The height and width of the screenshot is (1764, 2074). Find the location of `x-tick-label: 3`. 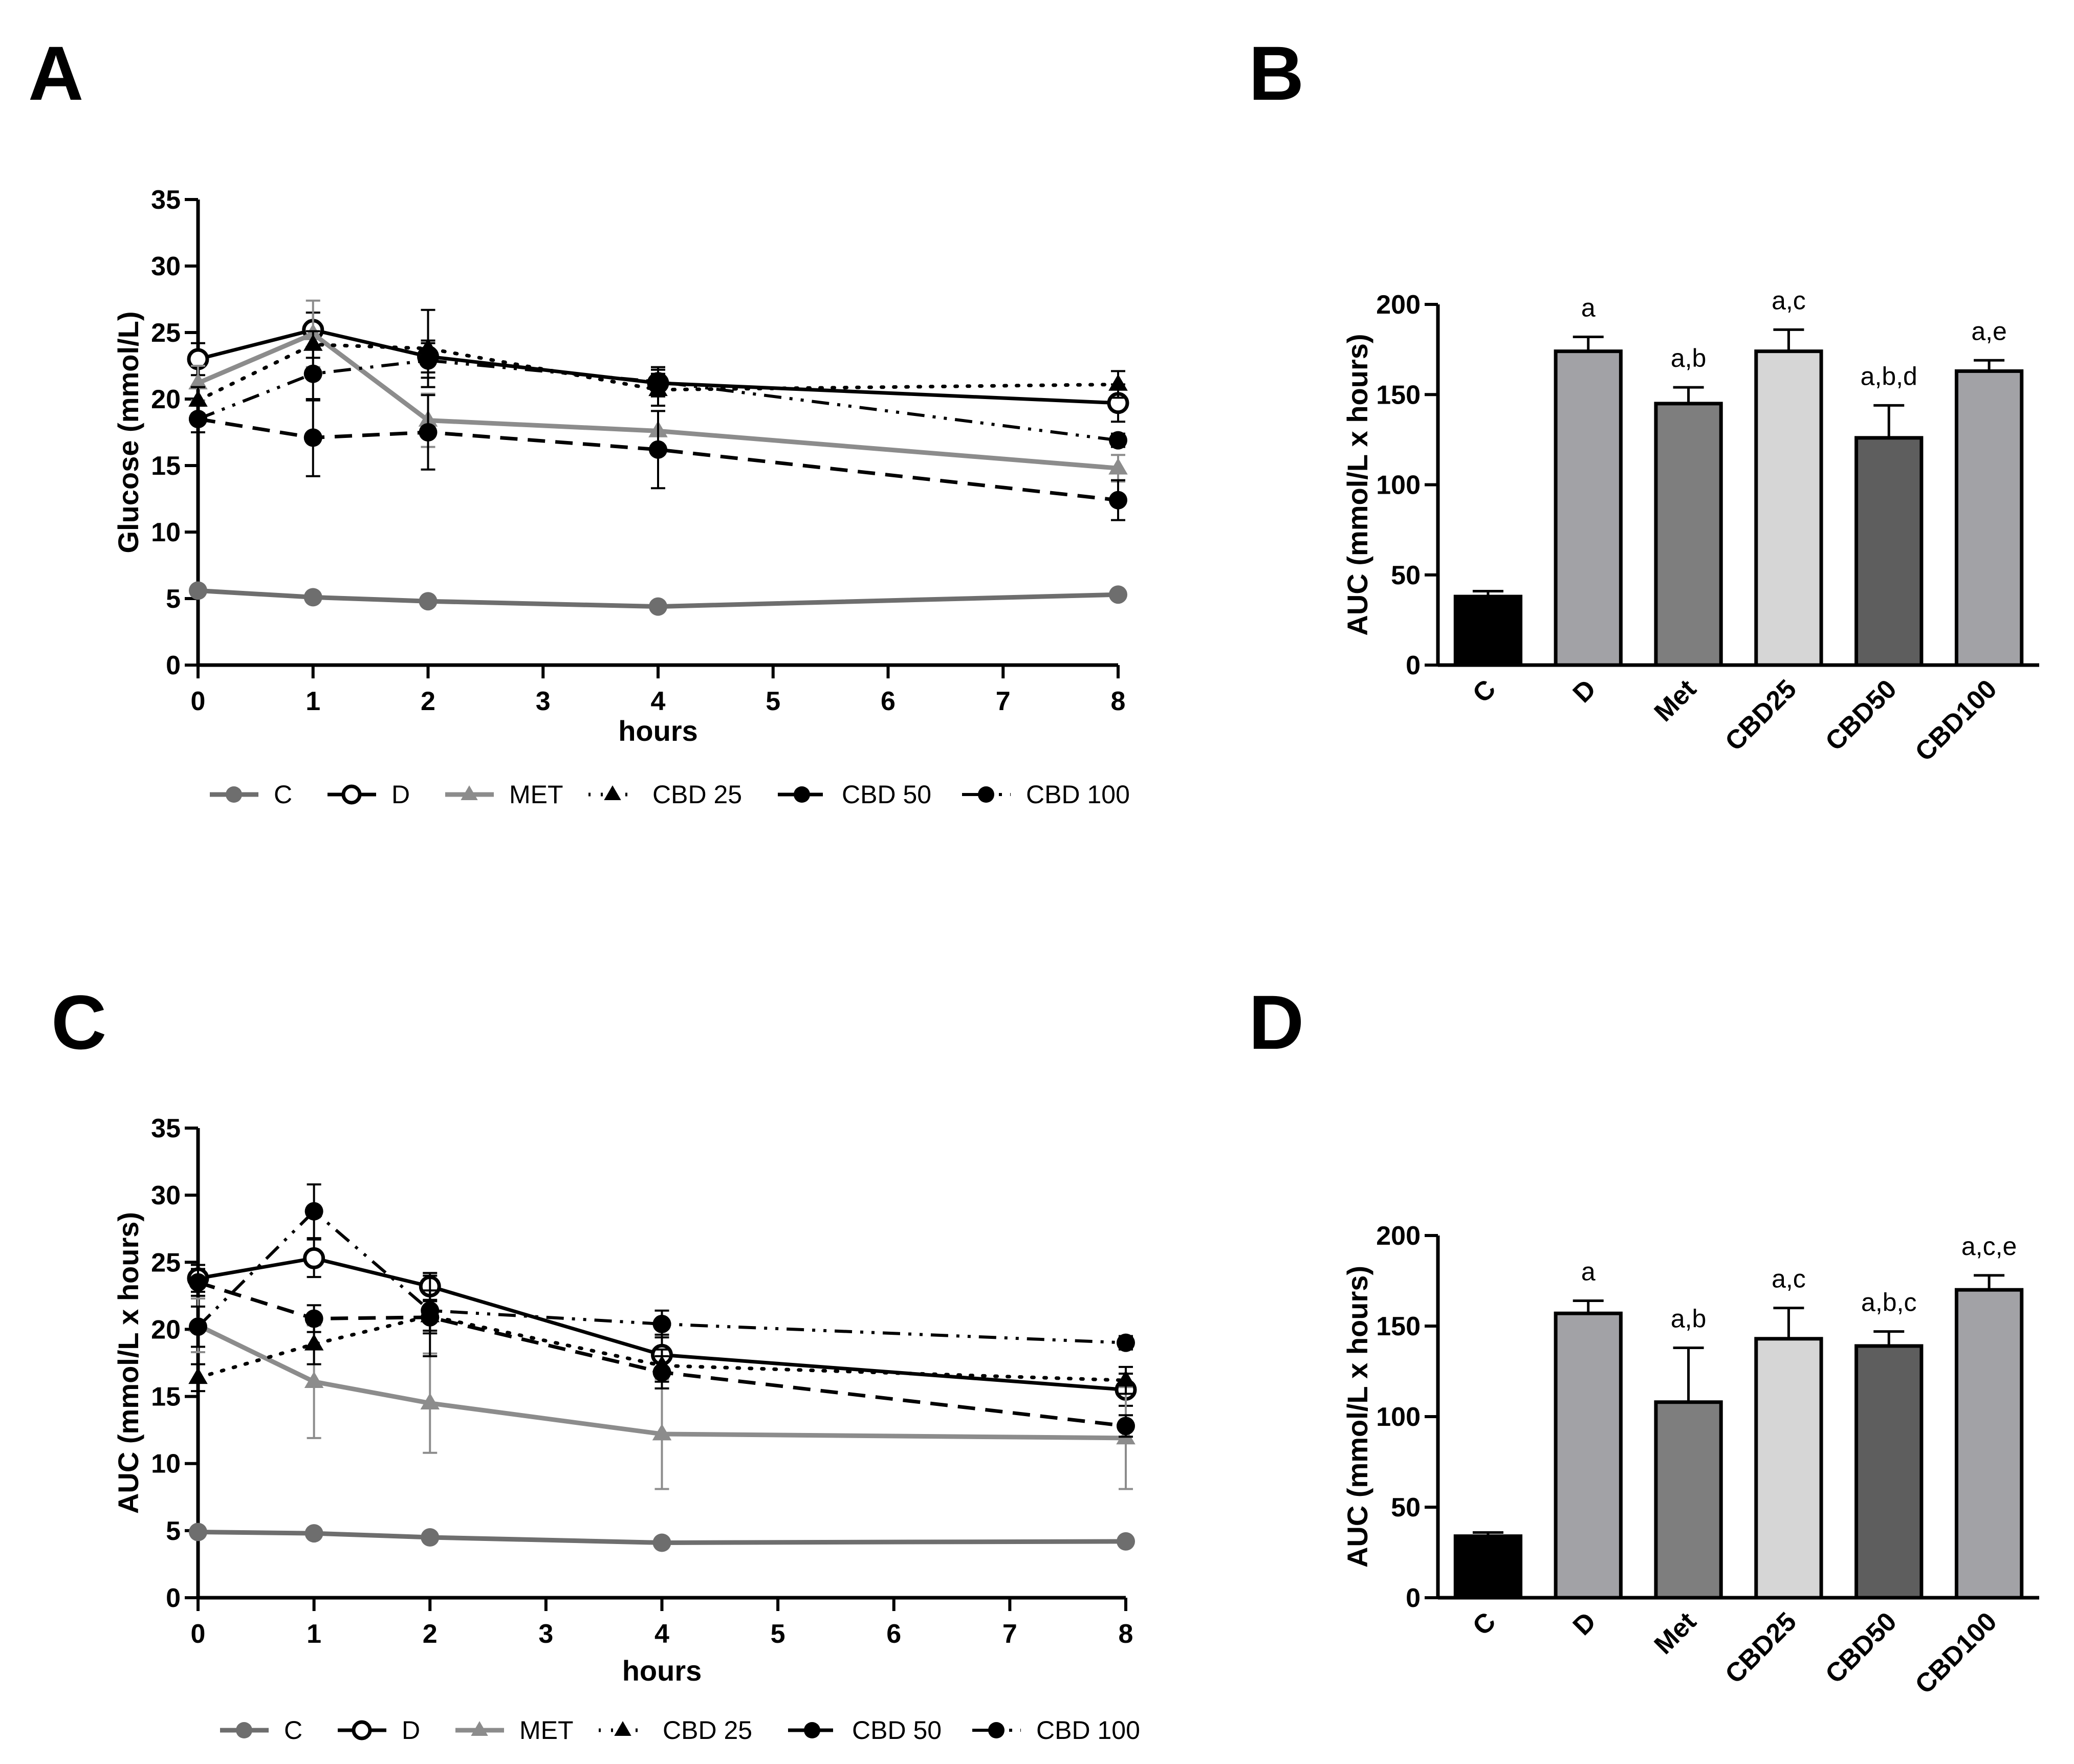

x-tick-label: 3 is located at coordinates (543, 701).